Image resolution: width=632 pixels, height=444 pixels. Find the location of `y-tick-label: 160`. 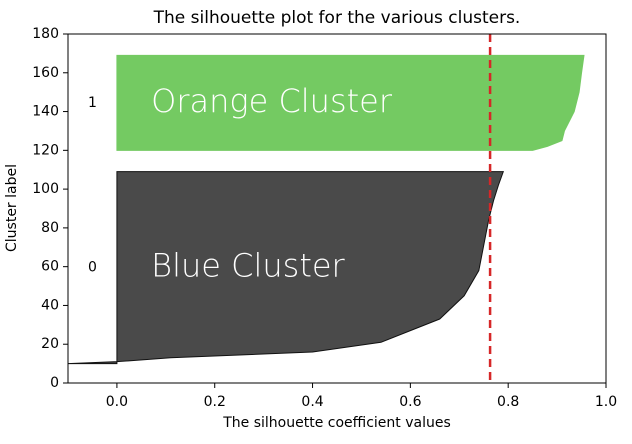

y-tick-label: 160 is located at coordinates (45, 73).